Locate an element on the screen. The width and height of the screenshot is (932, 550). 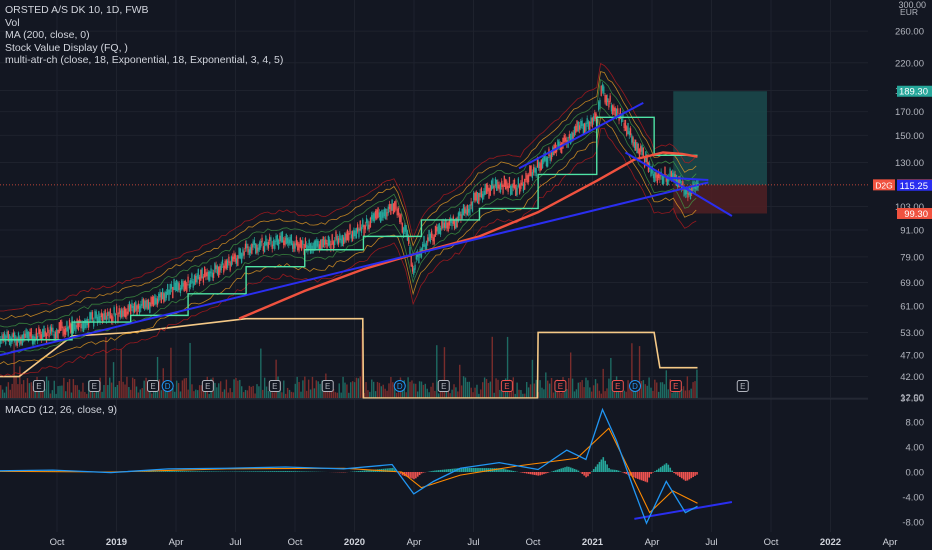
time-axis-label: 2022 is located at coordinates (830, 542).